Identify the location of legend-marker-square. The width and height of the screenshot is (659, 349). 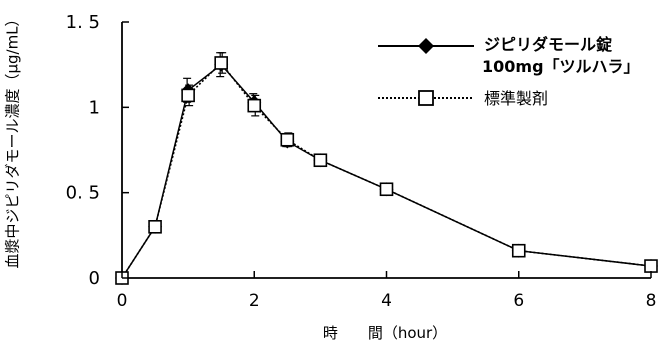
(426, 98).